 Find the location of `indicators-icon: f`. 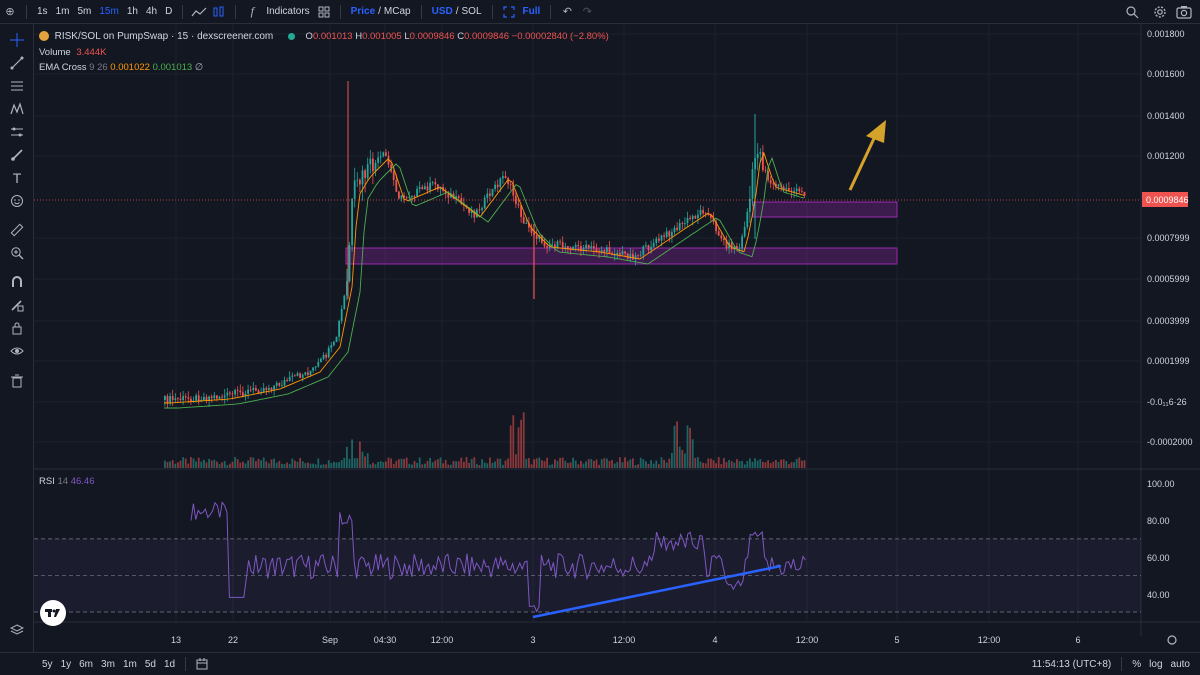

indicators-icon: f is located at coordinates (252, 11).